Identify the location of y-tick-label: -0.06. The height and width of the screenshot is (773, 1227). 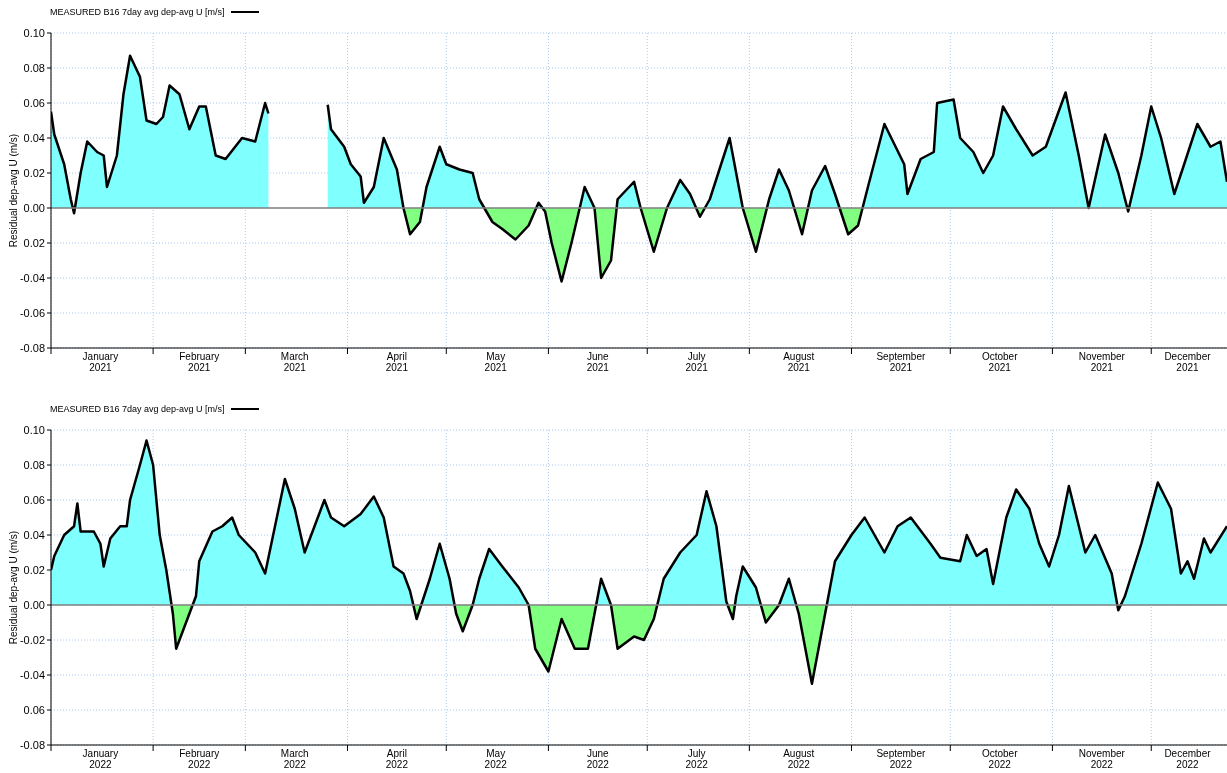
(32, 312).